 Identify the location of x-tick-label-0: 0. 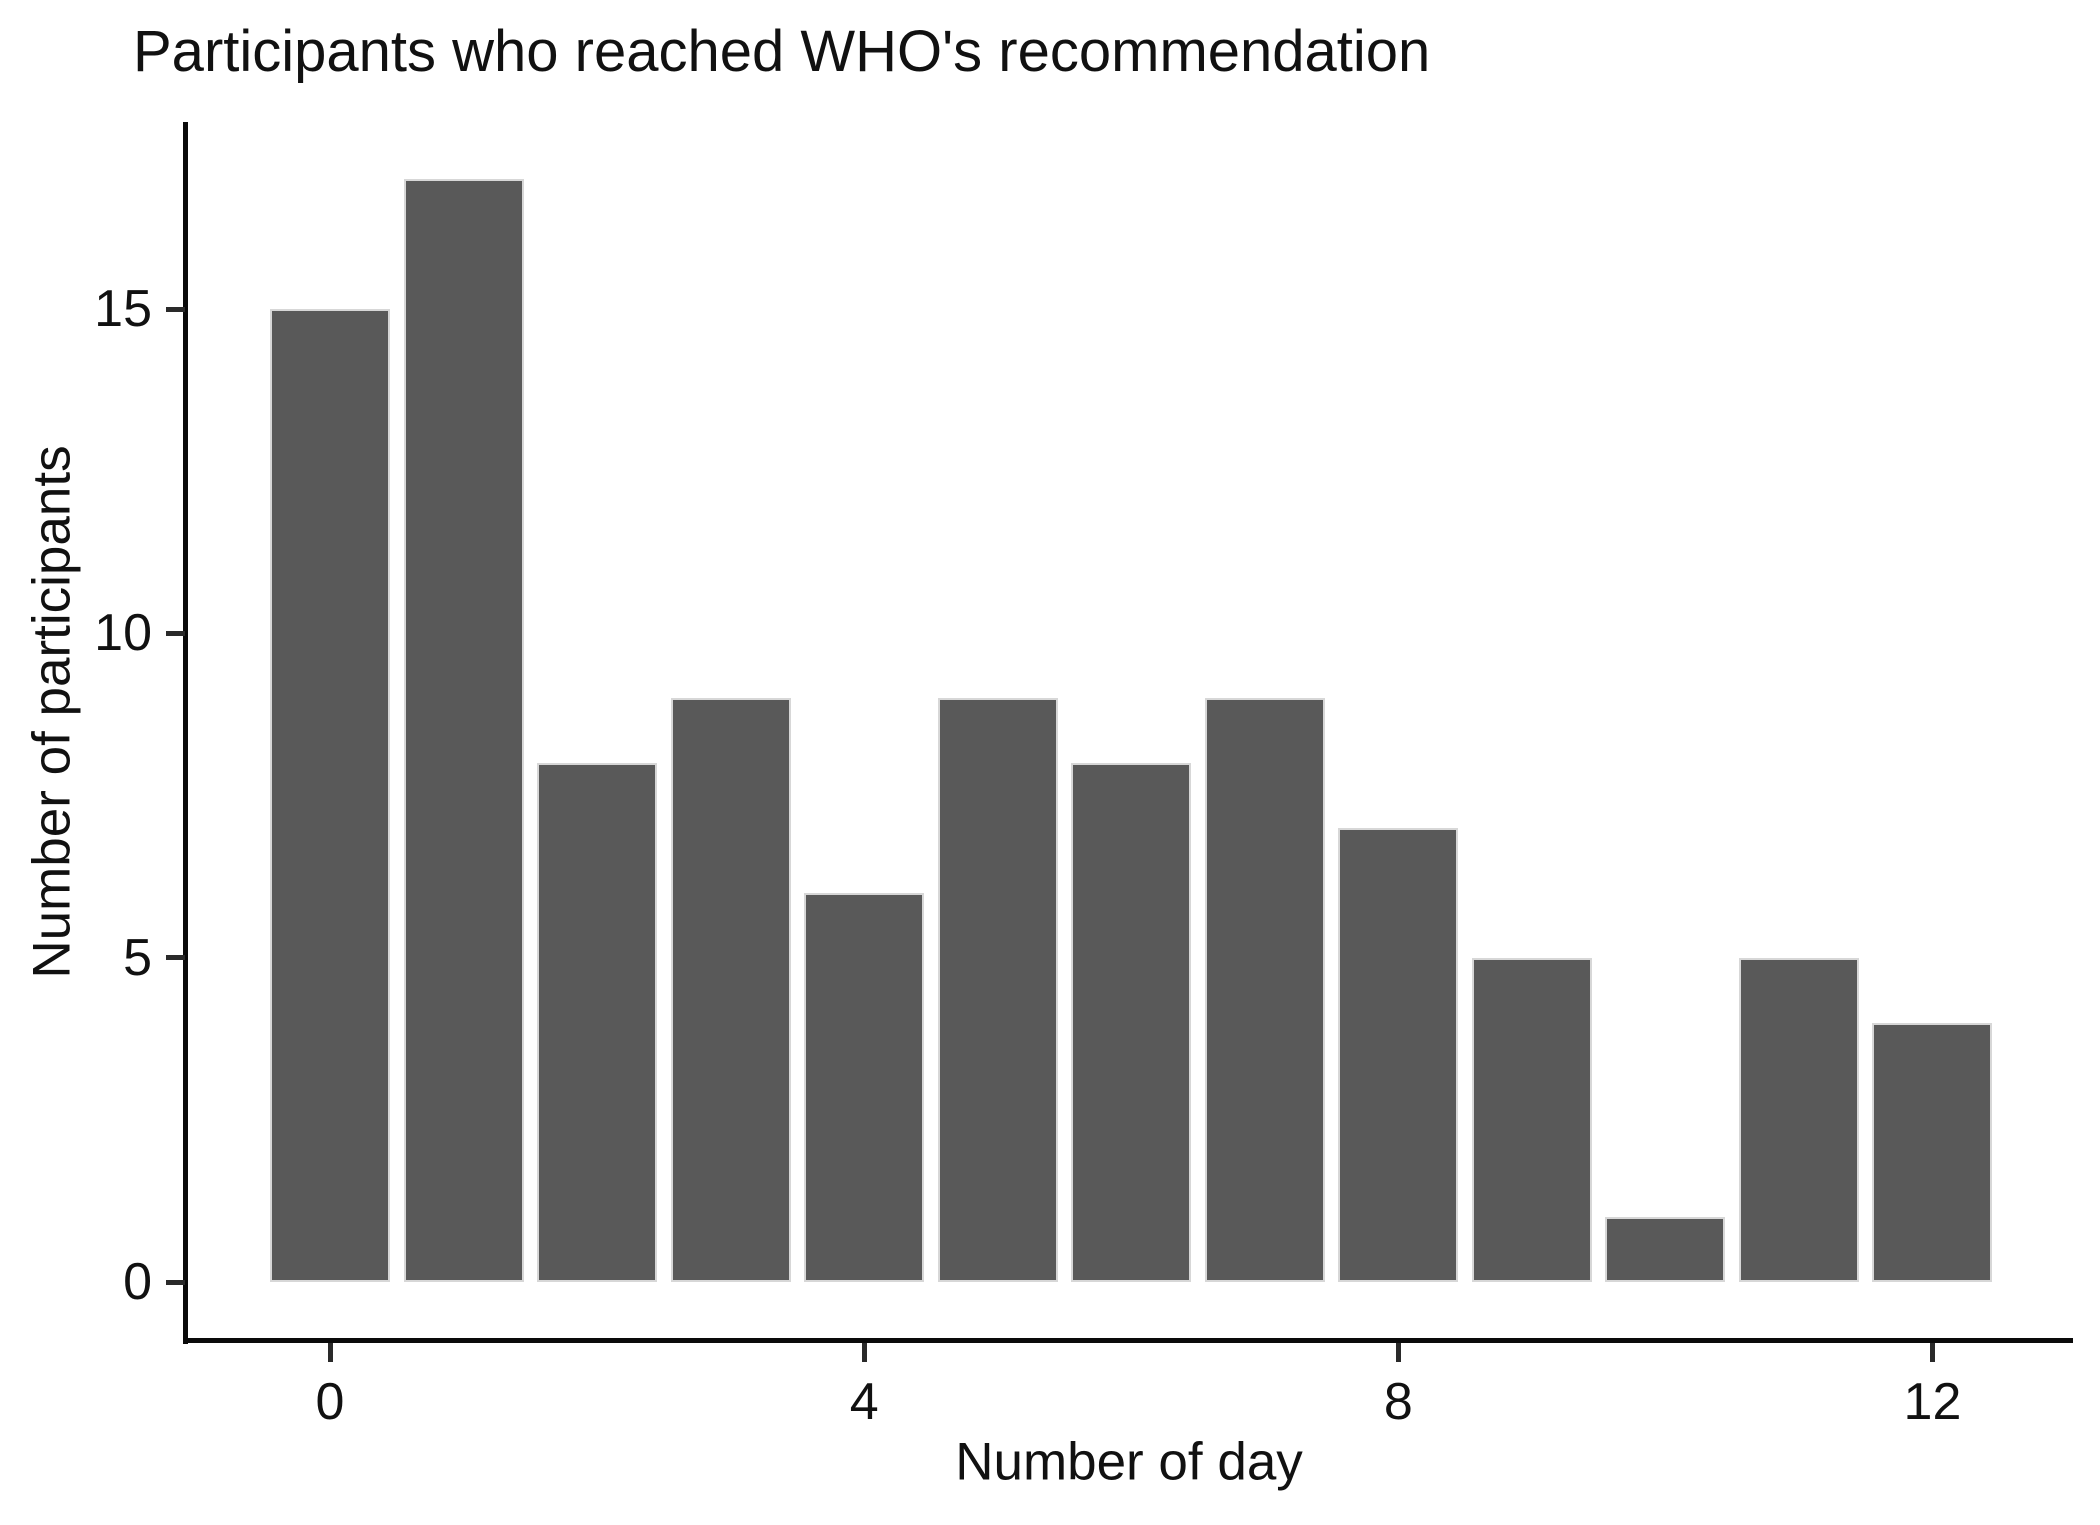
(330, 1402).